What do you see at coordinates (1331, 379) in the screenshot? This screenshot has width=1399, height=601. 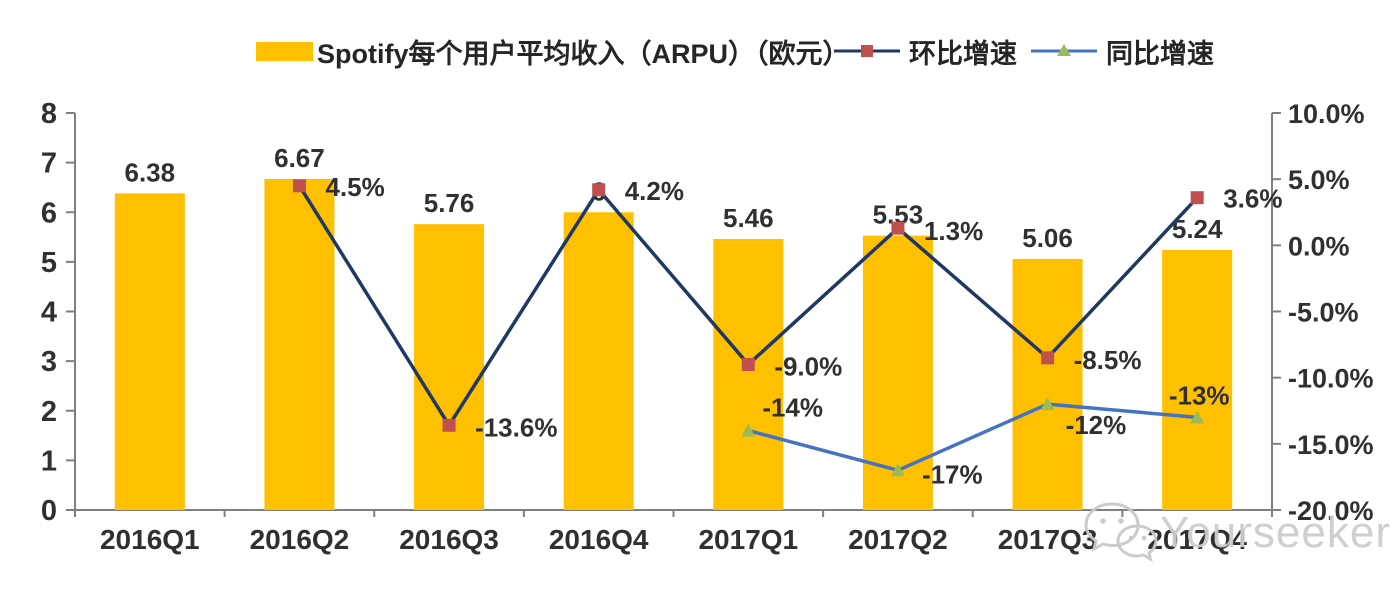 I see `right-axis-tick-label: -10.0%` at bounding box center [1331, 379].